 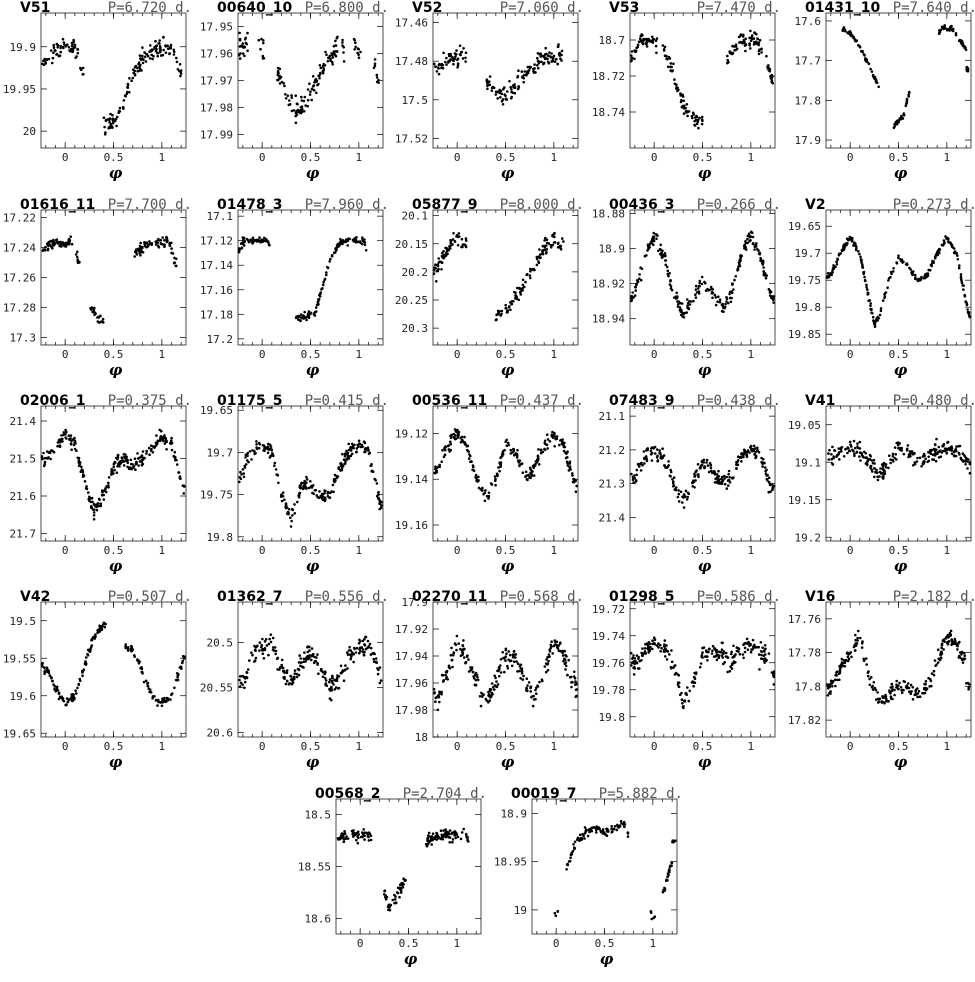 I want to click on x-tick-label: 0, so click(x=262, y=746).